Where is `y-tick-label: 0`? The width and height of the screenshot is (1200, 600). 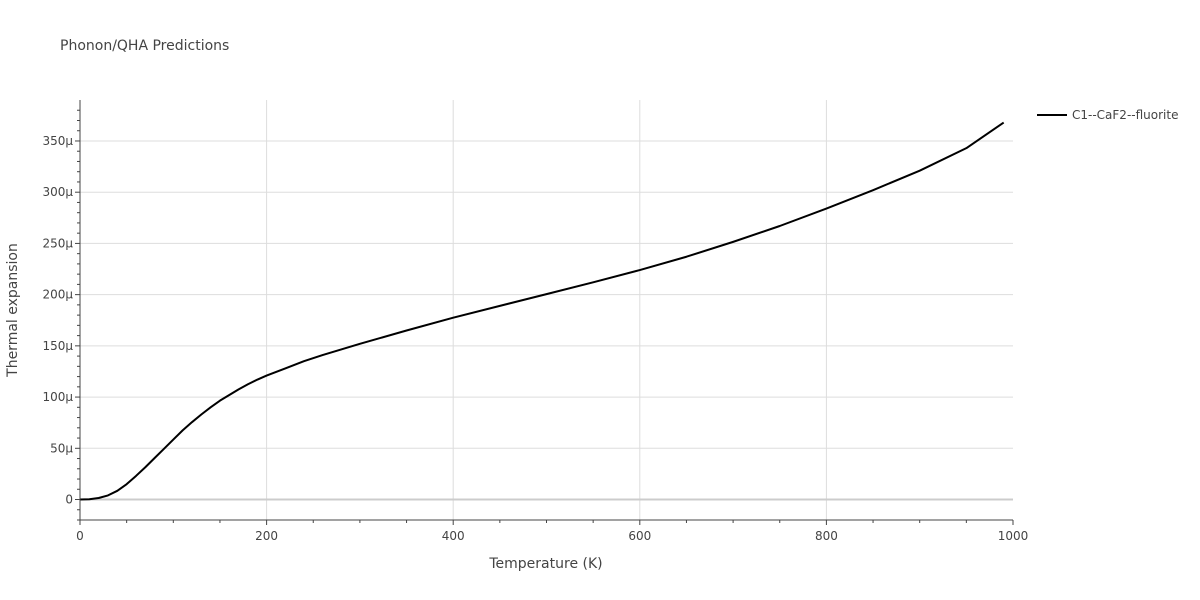
y-tick-label: 0 is located at coordinates (69, 500).